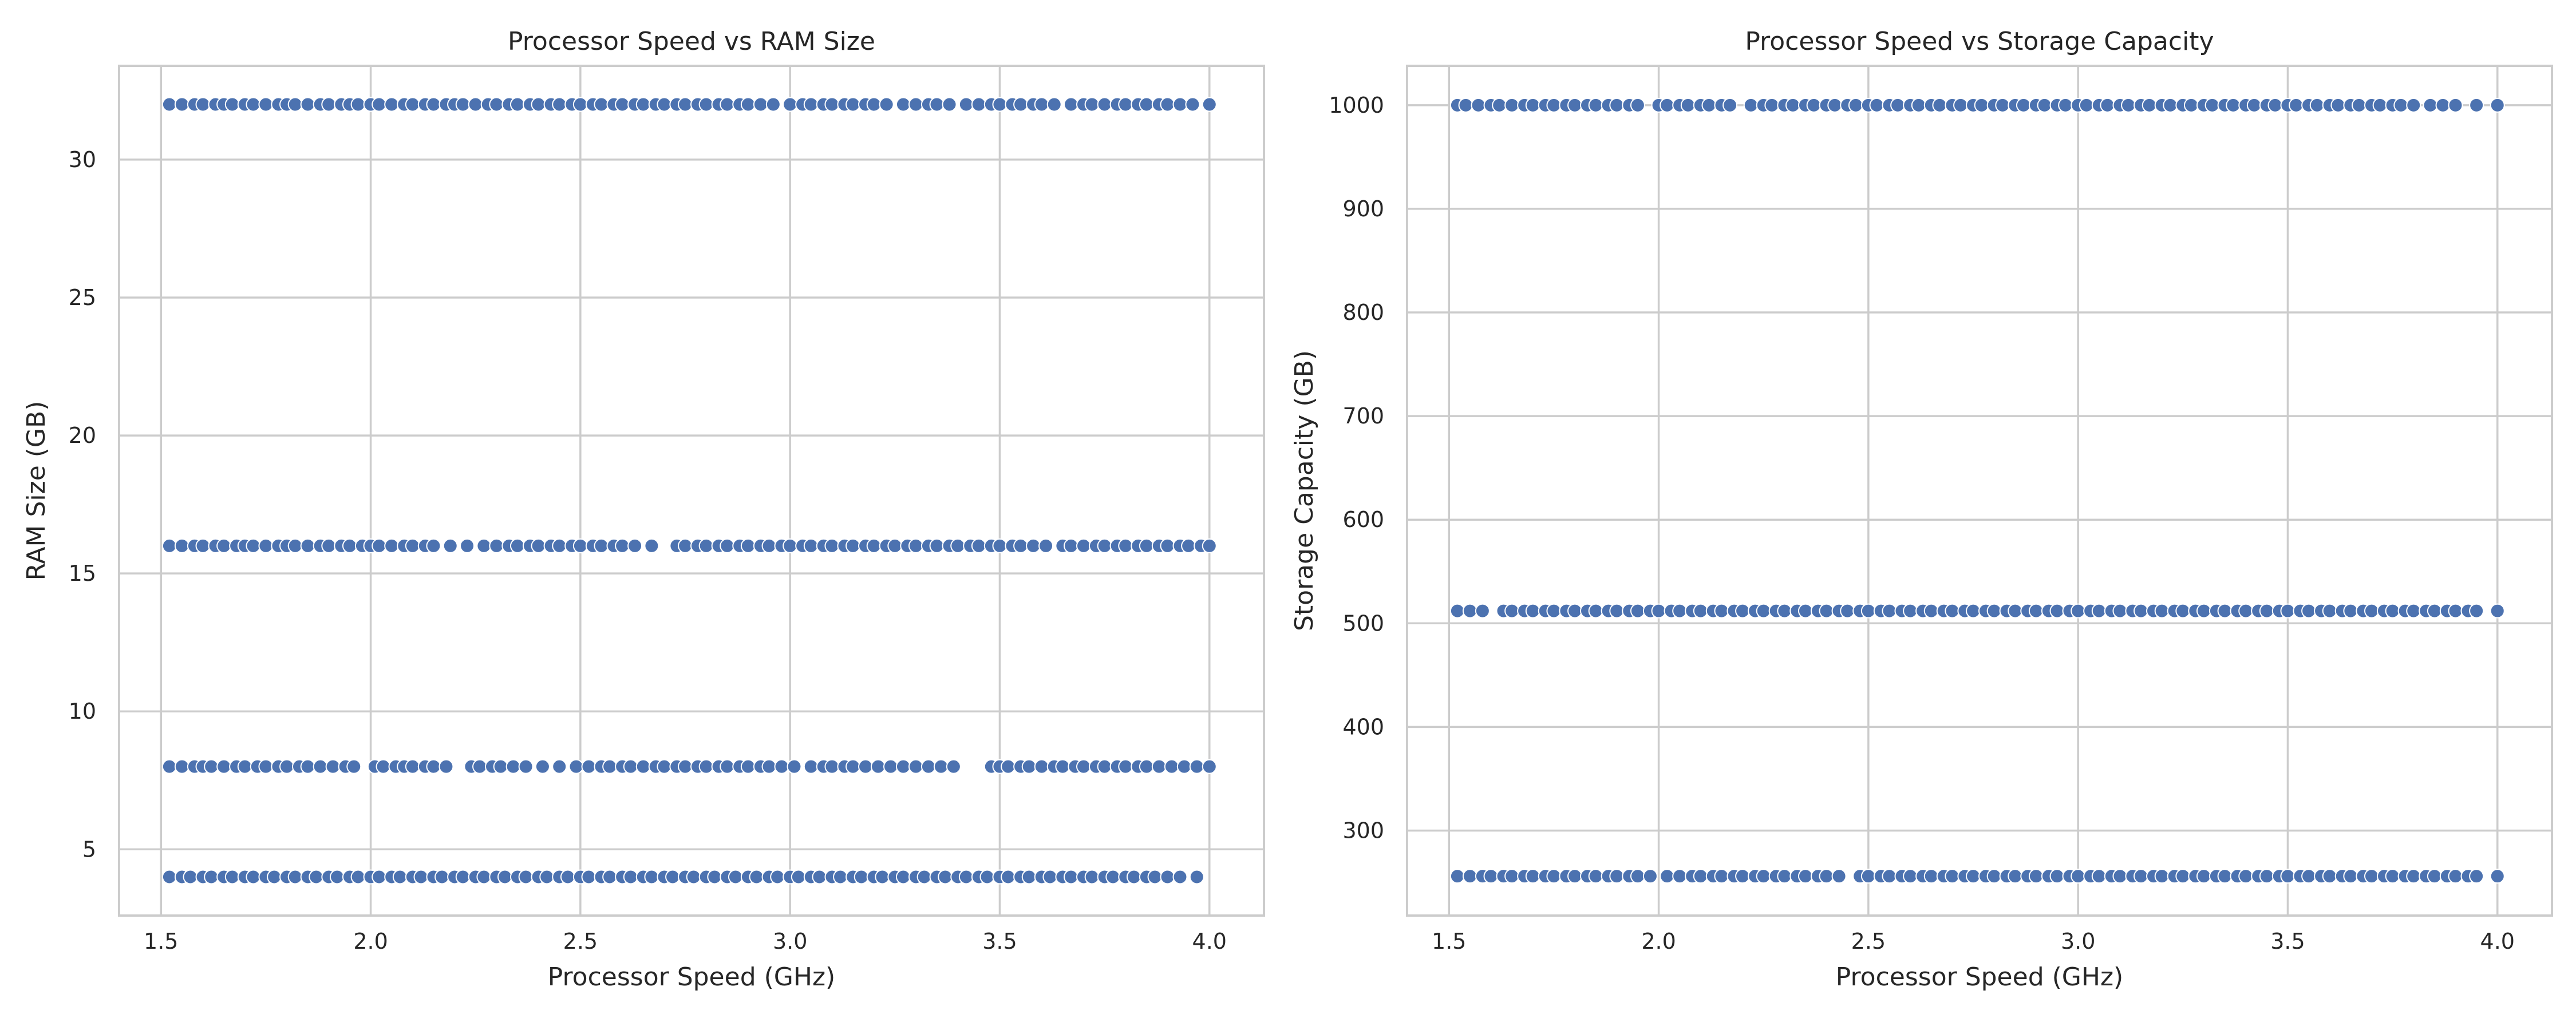 This screenshot has height=1030, width=2576. What do you see at coordinates (82, 573) in the screenshot?
I see `y-tick-label: 15` at bounding box center [82, 573].